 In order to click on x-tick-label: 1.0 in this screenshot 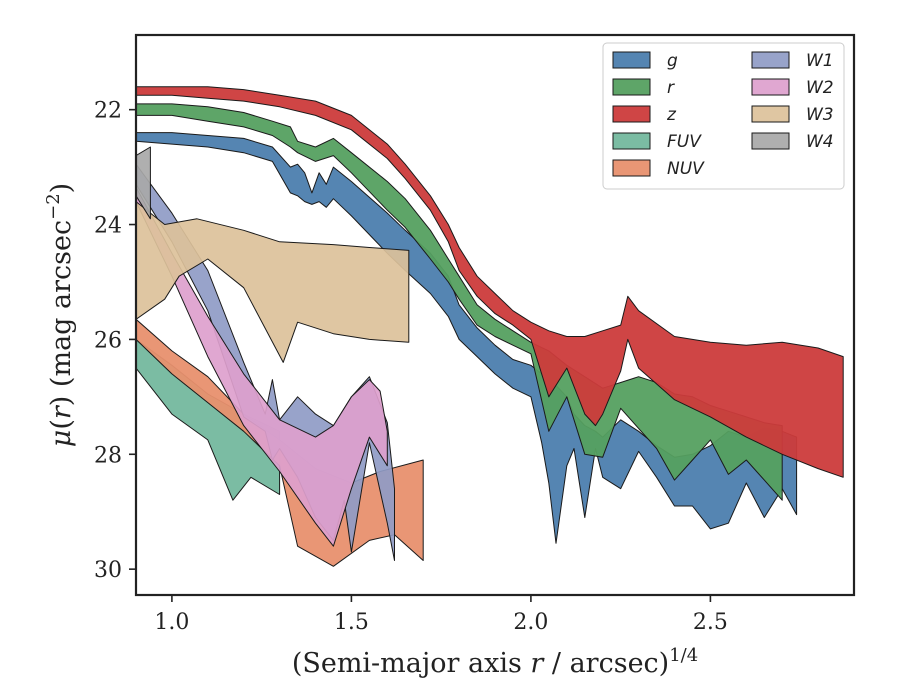, I will do `click(171, 622)`.